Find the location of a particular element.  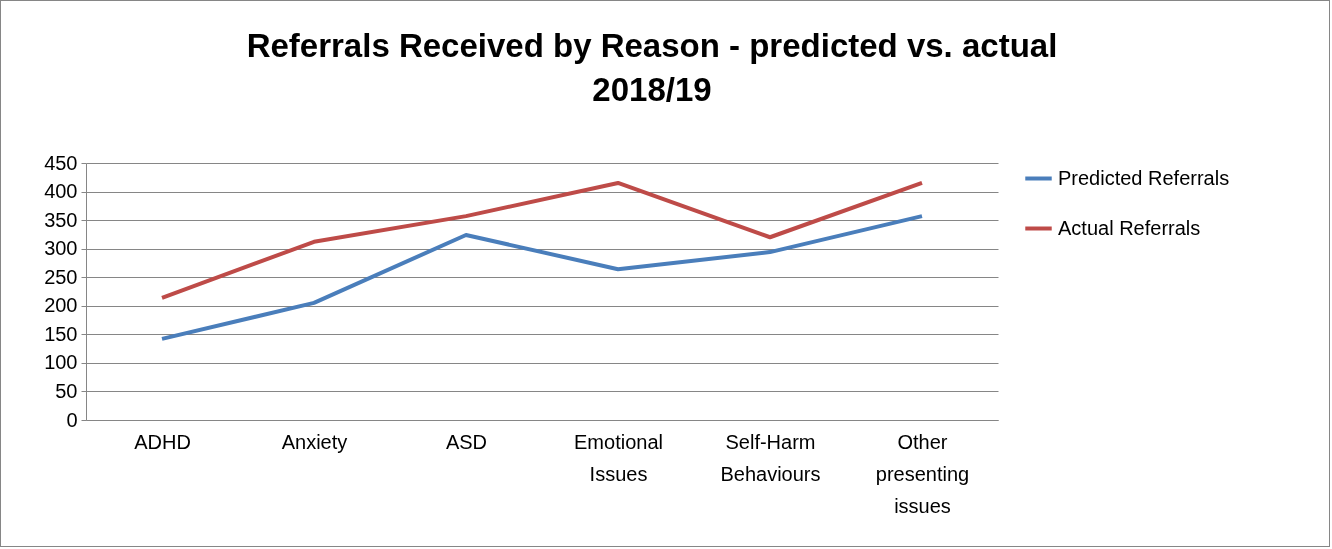

x-tick-label: Emotional Issues is located at coordinates (618, 457).